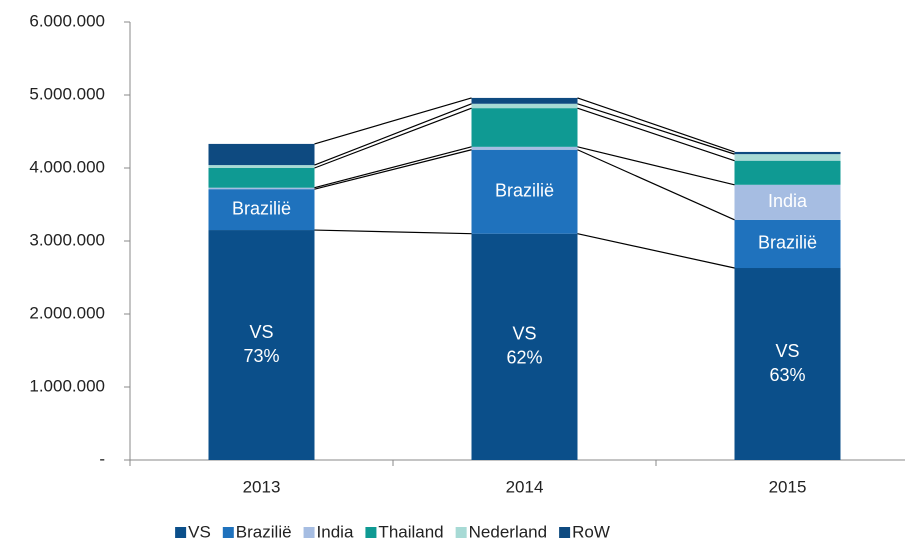 The height and width of the screenshot is (542, 907). What do you see at coordinates (335, 531) in the screenshot?
I see `legend-label: India` at bounding box center [335, 531].